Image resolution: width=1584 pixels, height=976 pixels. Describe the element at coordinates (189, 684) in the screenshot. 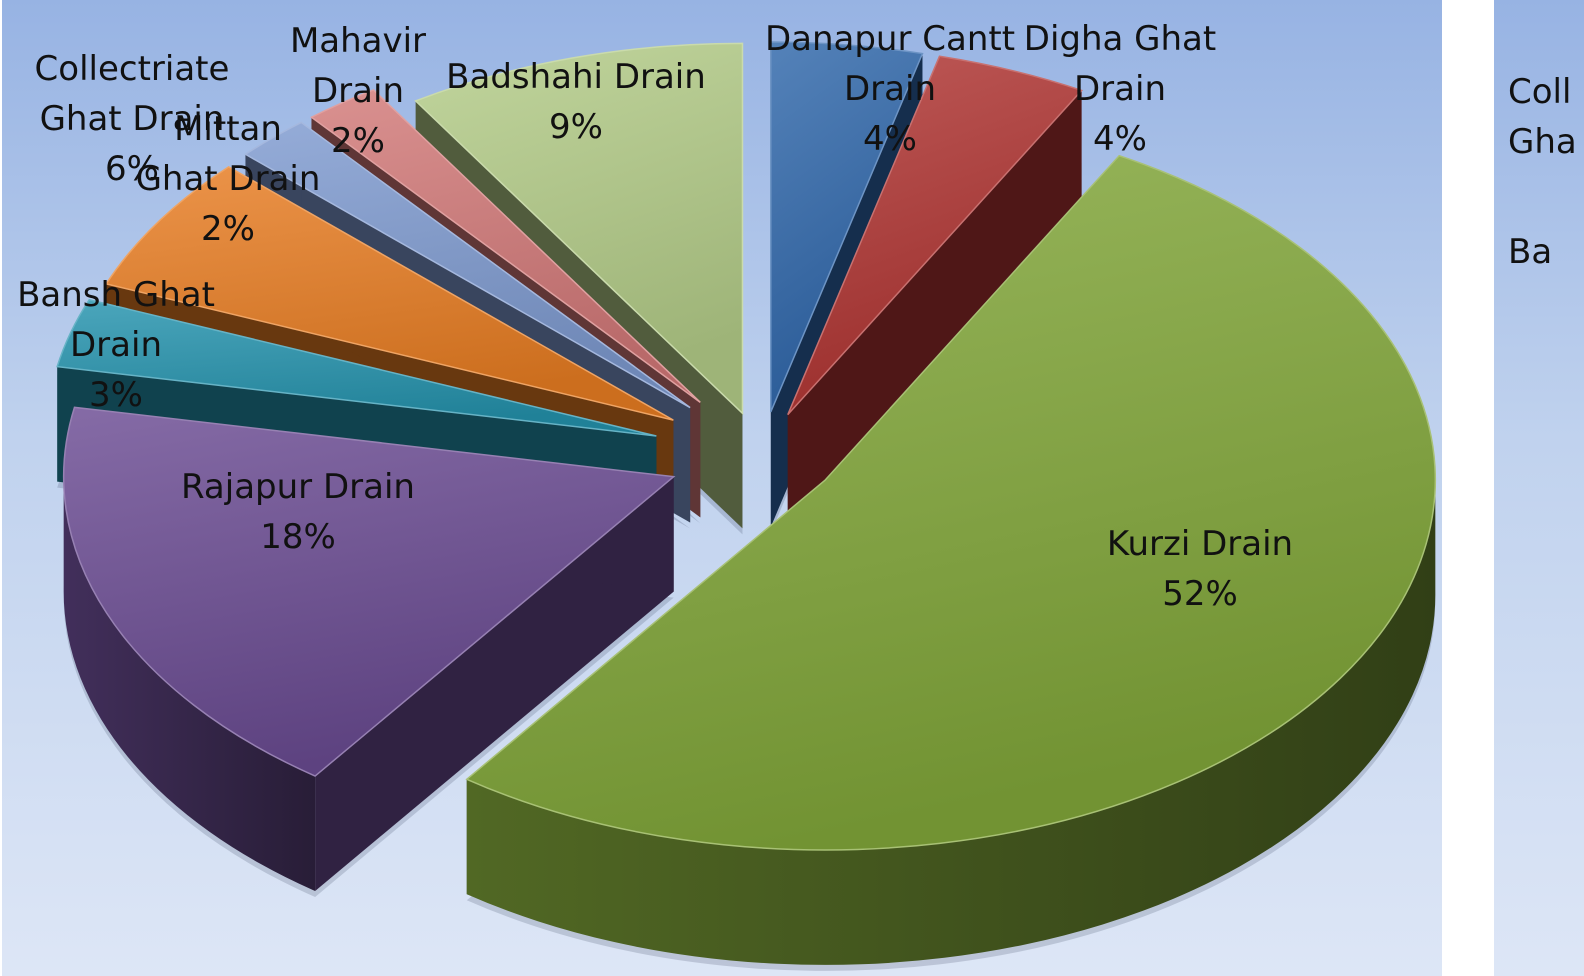

I see `slice-rim` at that location.